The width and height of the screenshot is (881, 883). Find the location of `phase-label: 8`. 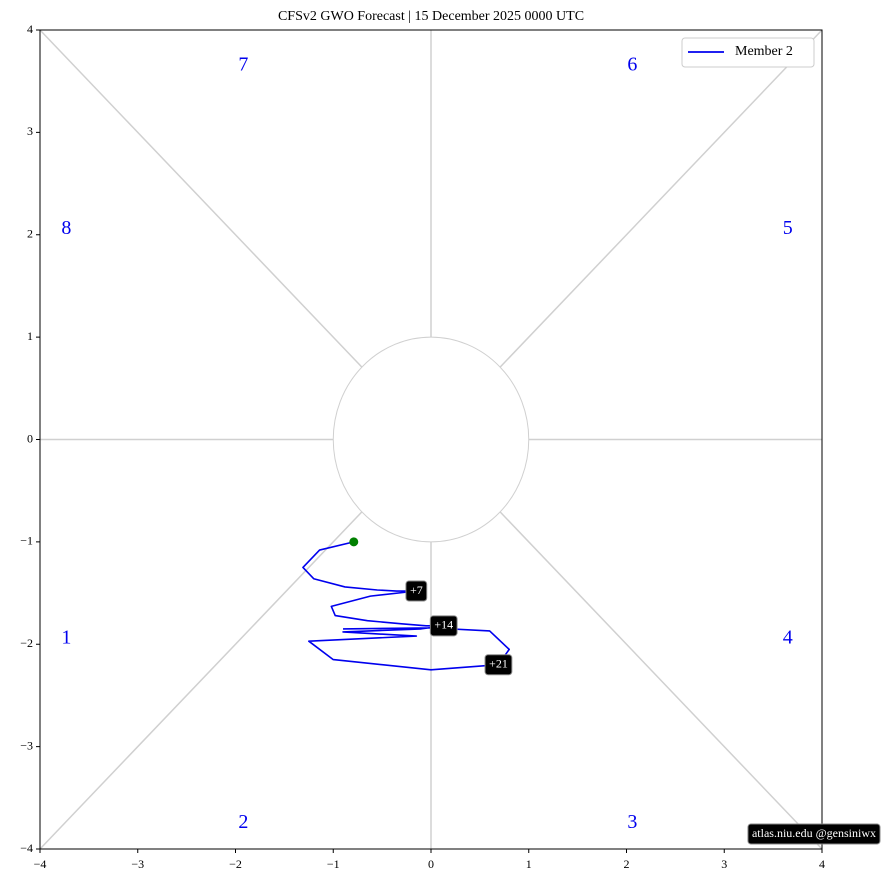

phase-label: 8 is located at coordinates (66, 228).